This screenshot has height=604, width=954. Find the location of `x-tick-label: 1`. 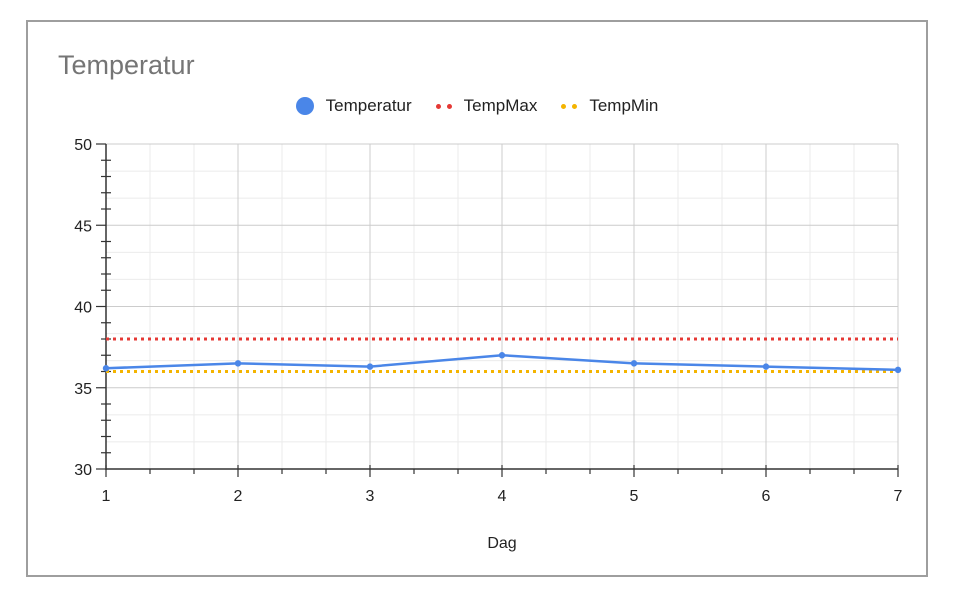

x-tick-label: 1 is located at coordinates (106, 496).